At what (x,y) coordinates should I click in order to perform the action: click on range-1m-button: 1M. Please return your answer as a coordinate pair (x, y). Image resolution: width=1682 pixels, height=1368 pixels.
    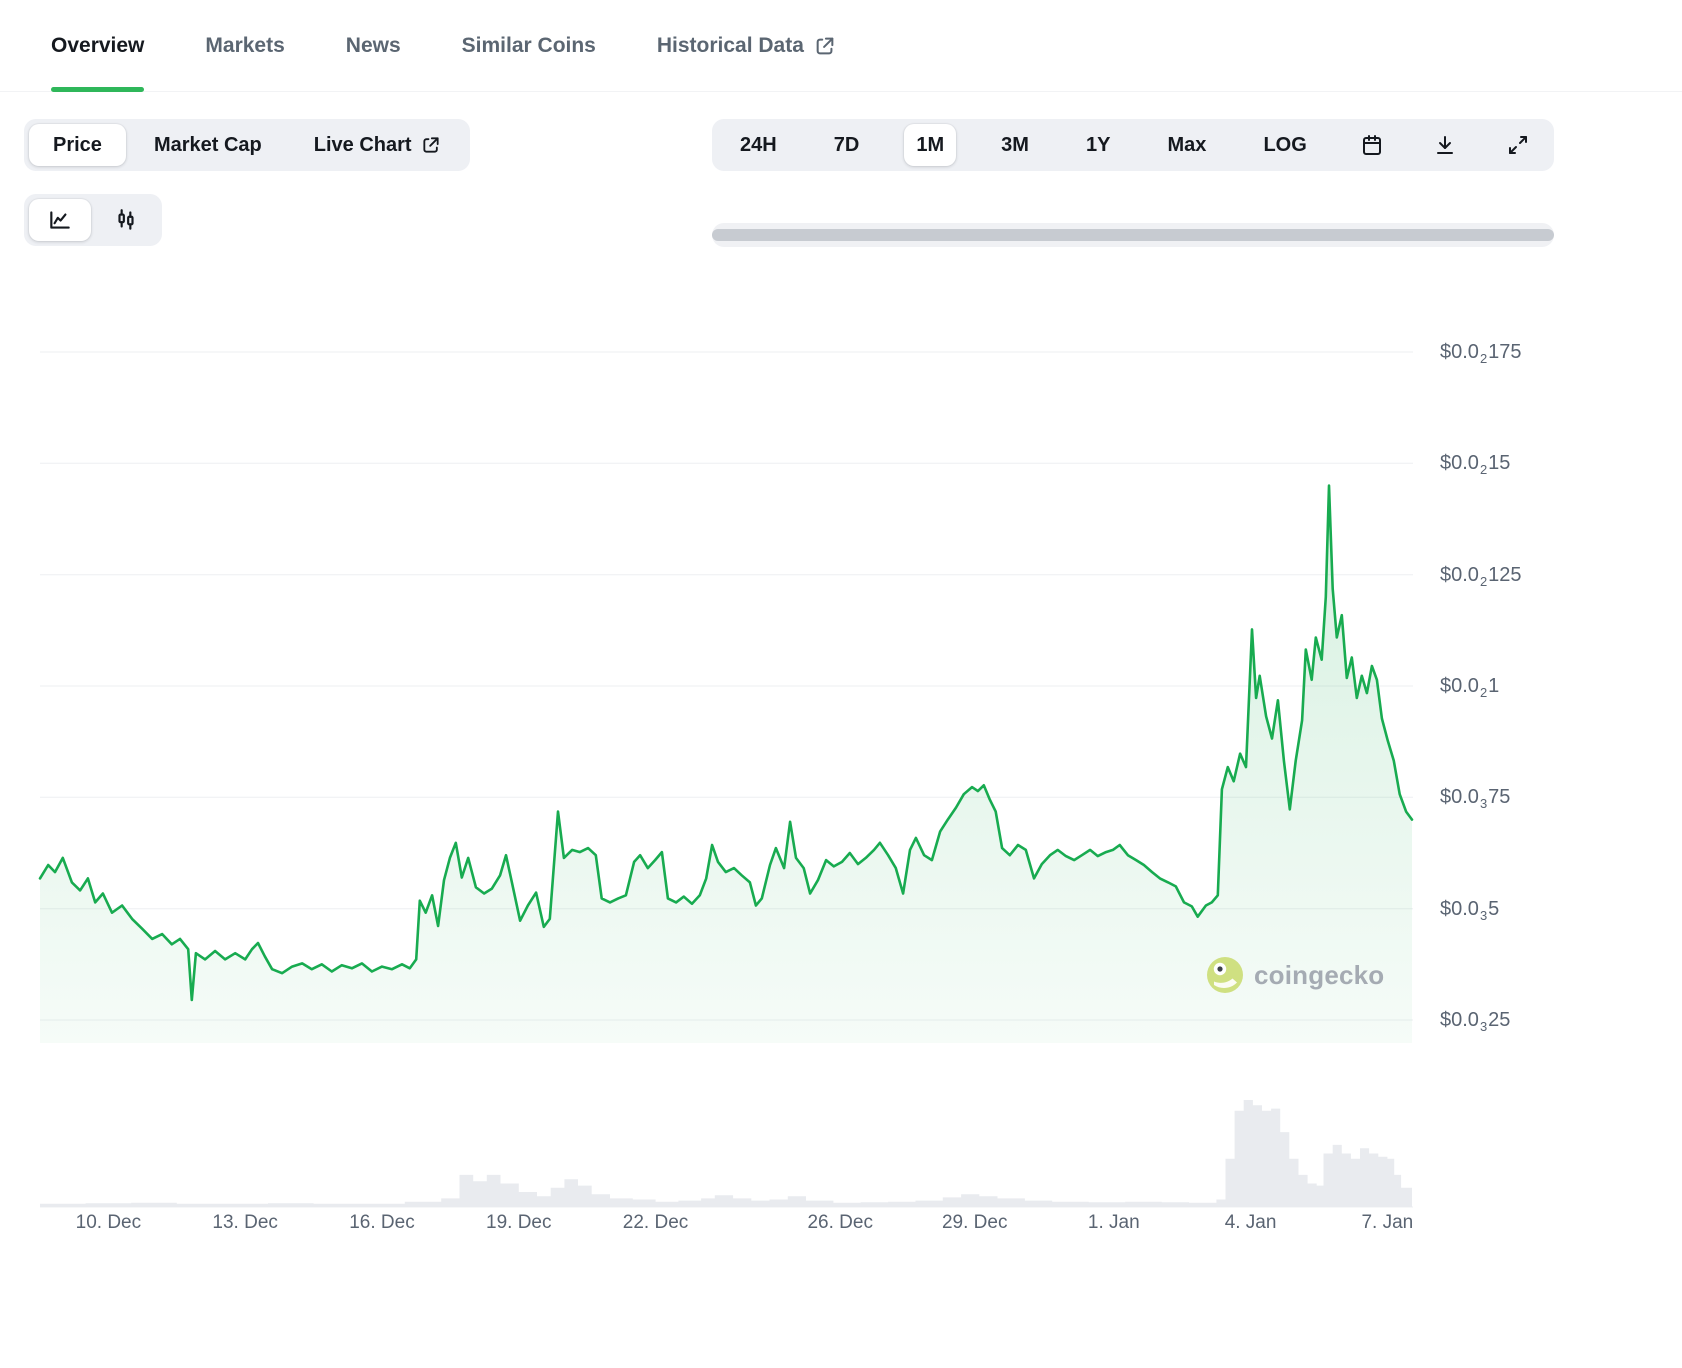
    Looking at the image, I should click on (930, 145).